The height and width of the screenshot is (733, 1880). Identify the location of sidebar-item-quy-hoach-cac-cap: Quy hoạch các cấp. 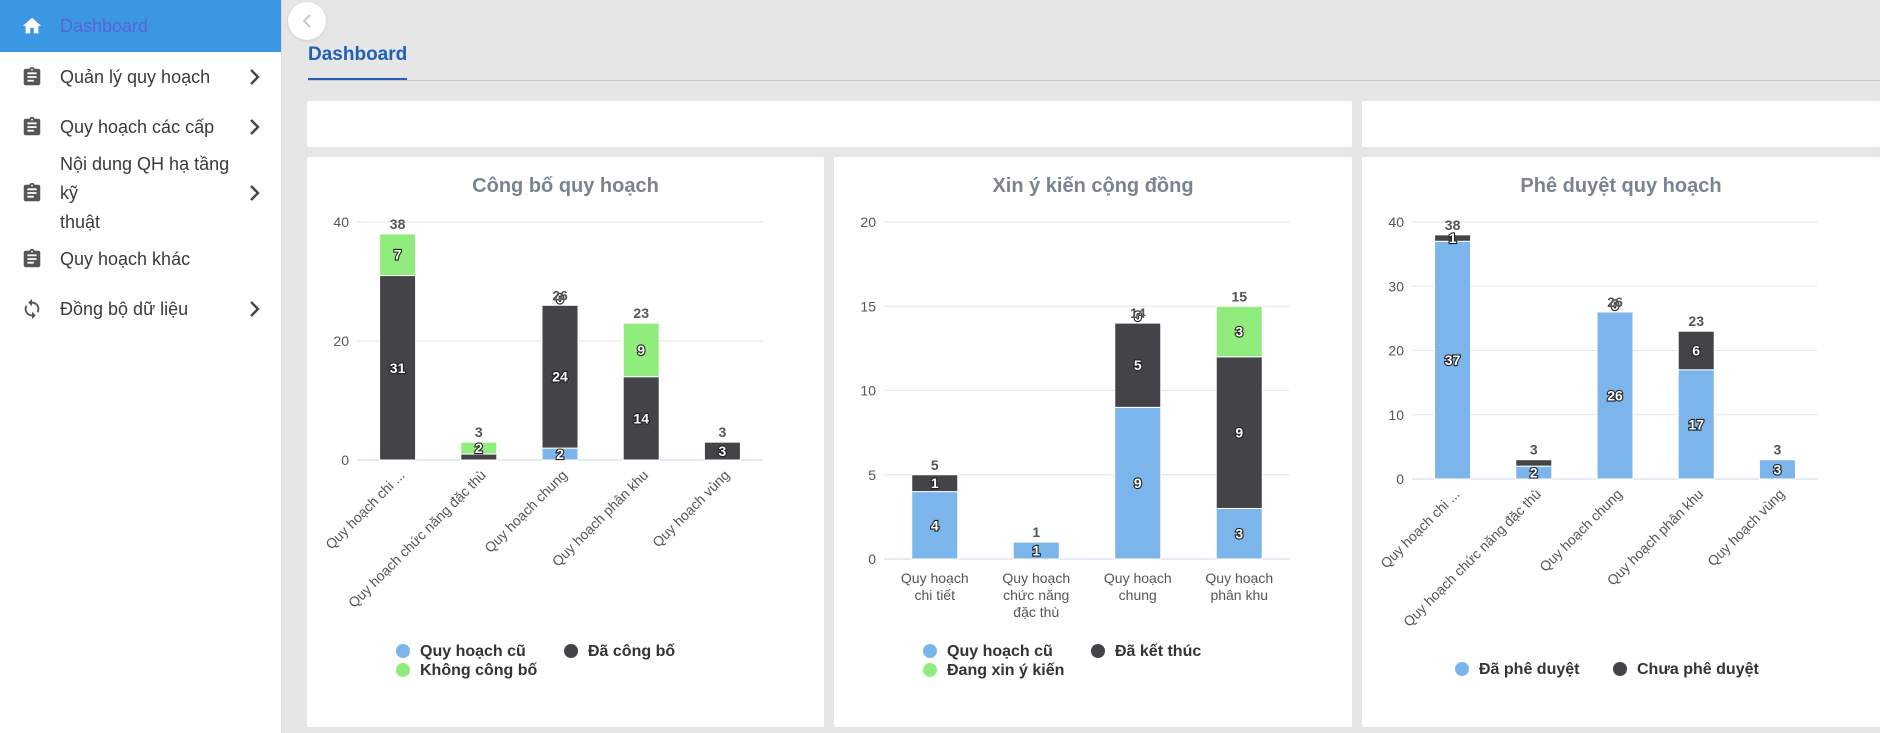
(140, 127).